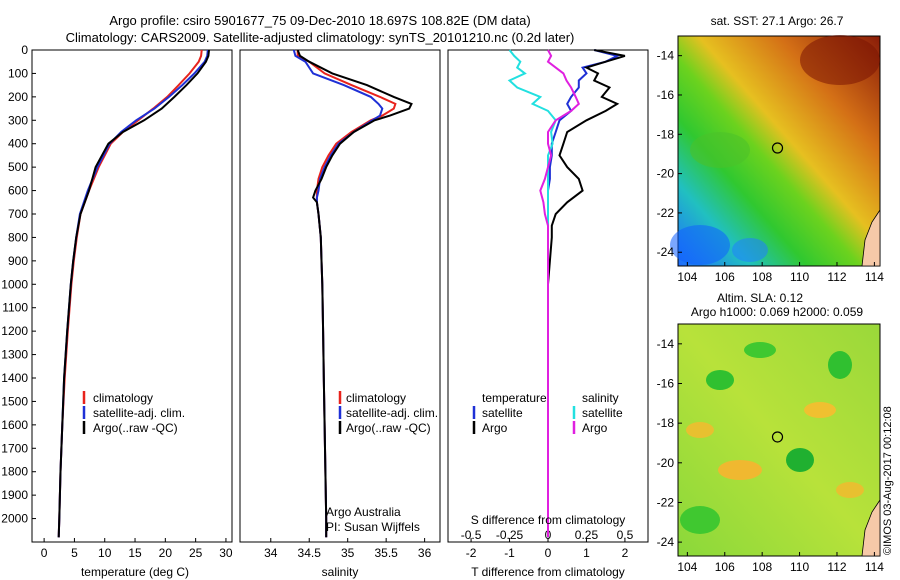 This screenshot has height=580, width=900. Describe the element at coordinates (669, 443) in the screenshot. I see `sla-yticks: -14 -16 -18 -20 -22 -24` at that location.